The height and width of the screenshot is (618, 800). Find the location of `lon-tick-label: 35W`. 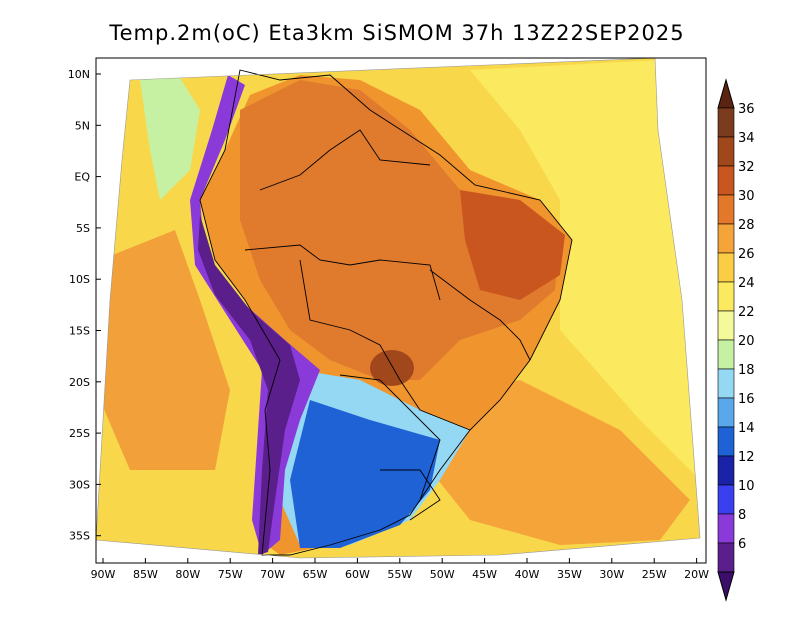

lon-tick-label: 35W is located at coordinates (569, 574).